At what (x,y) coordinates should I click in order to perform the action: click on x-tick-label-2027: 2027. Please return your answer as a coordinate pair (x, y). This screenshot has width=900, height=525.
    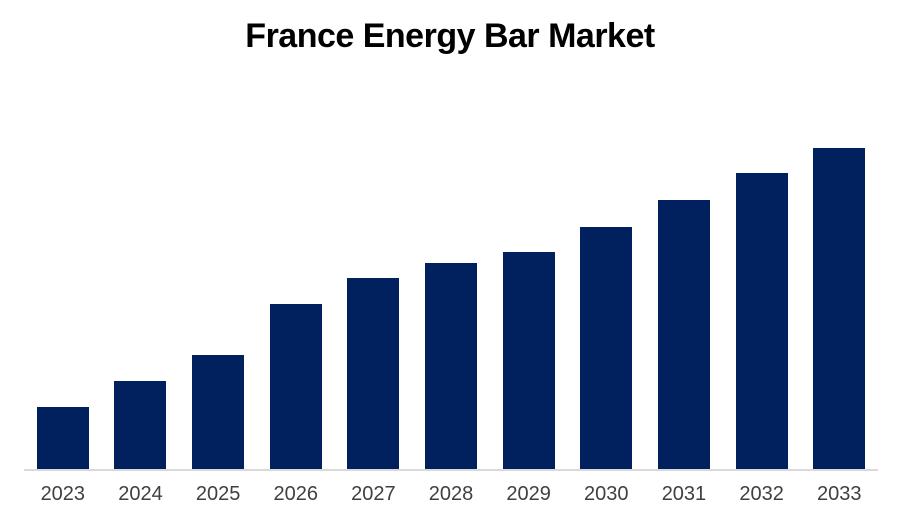
    Looking at the image, I should click on (373, 494).